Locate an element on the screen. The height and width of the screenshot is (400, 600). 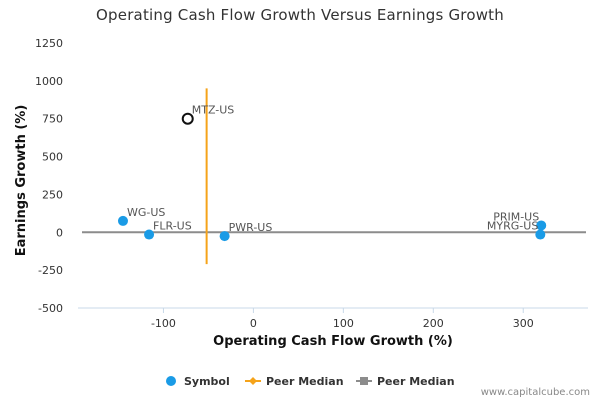
data-point-label: WG-US is located at coordinates (146, 212).